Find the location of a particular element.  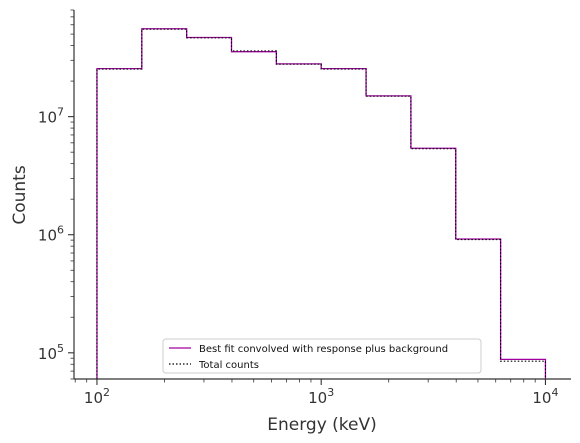

y-tick-label: 10⁵ is located at coordinates (51, 352).